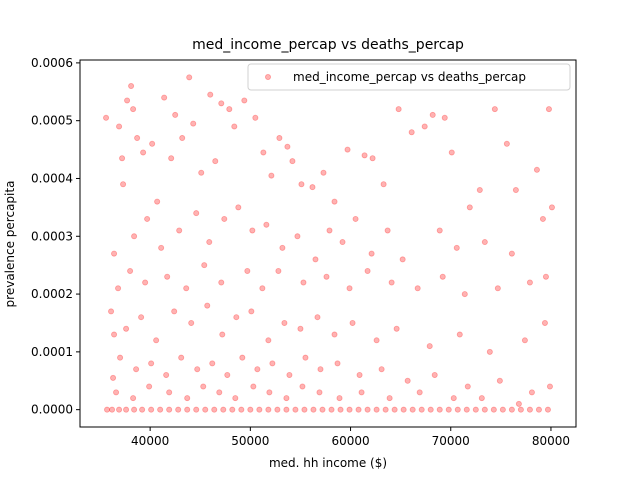  What do you see at coordinates (10, 244) in the screenshot?
I see `y-axis-label: prevalence percapita` at bounding box center [10, 244].